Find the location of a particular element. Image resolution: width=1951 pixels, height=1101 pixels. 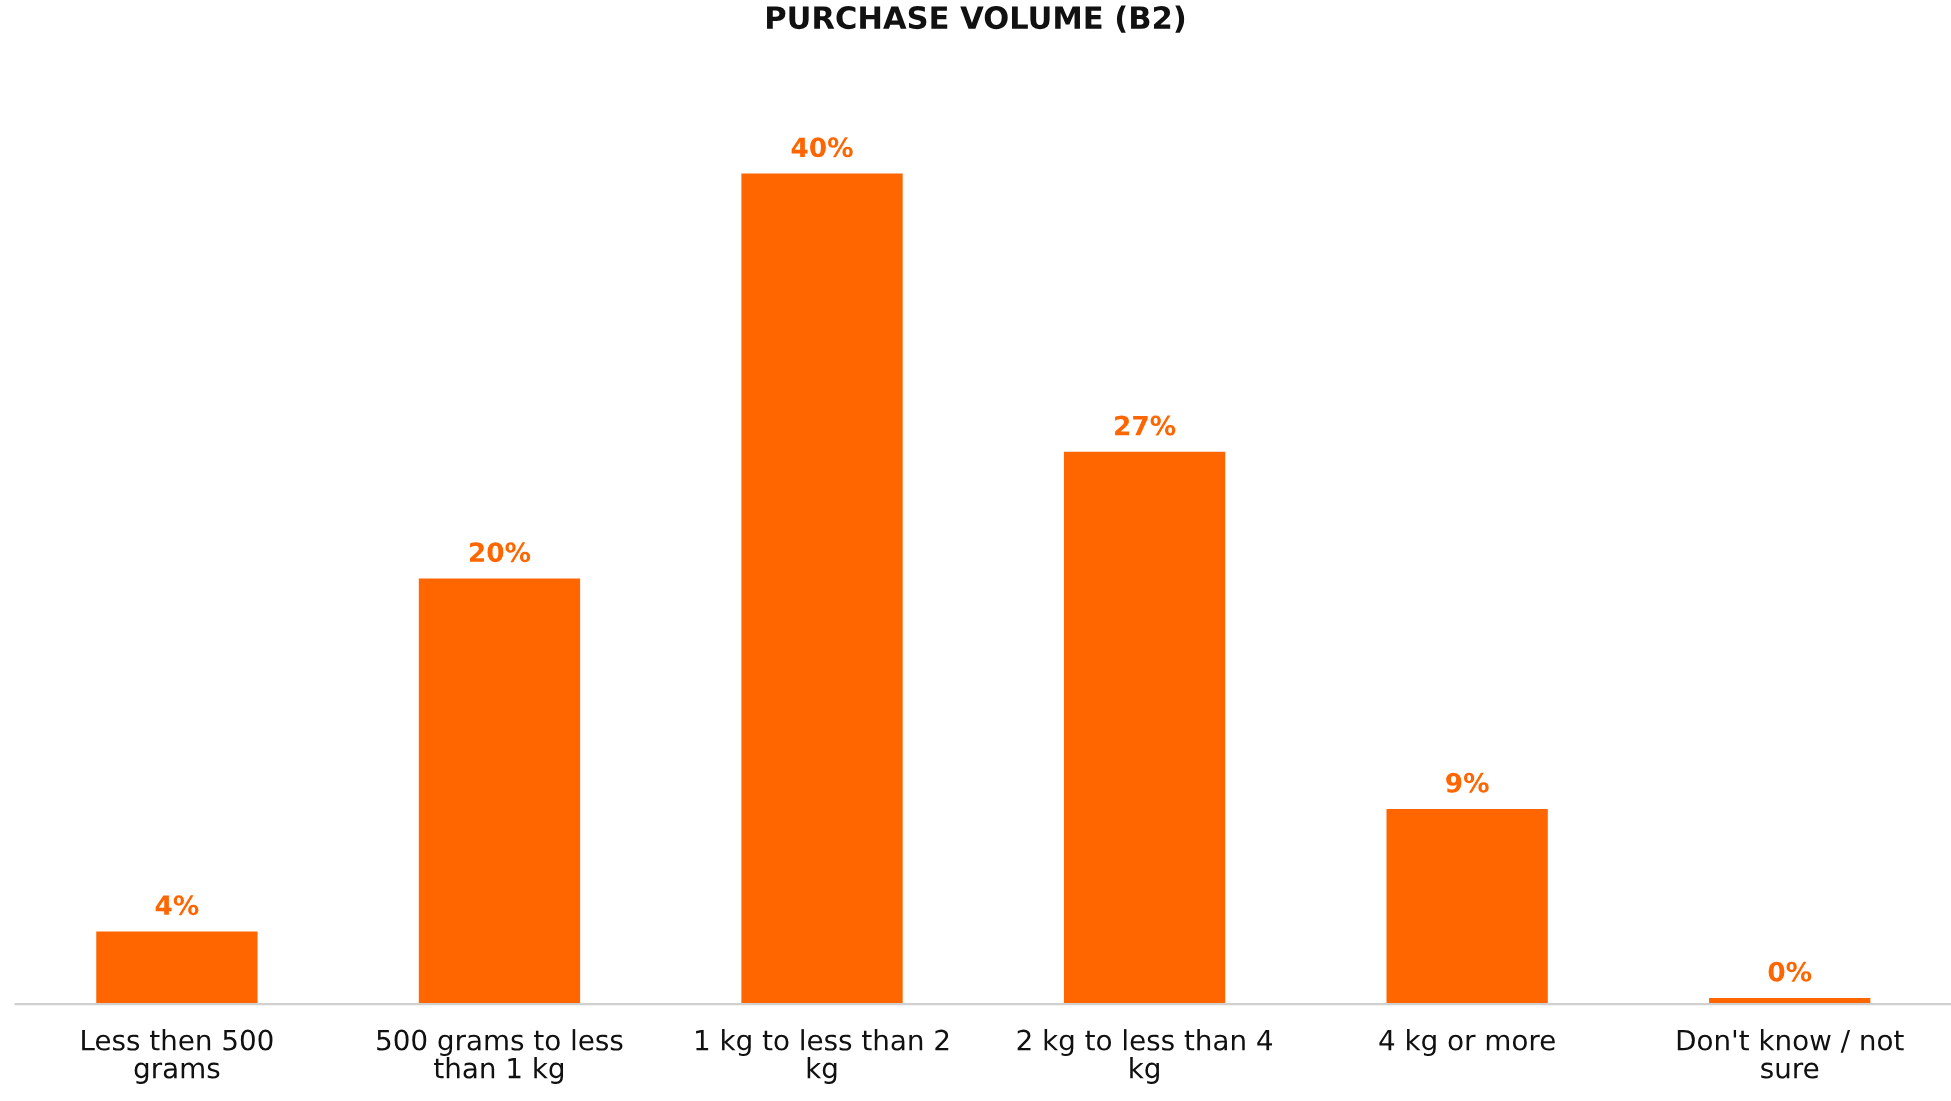

x-tick-label: 4 kg or more is located at coordinates (1467, 1042).